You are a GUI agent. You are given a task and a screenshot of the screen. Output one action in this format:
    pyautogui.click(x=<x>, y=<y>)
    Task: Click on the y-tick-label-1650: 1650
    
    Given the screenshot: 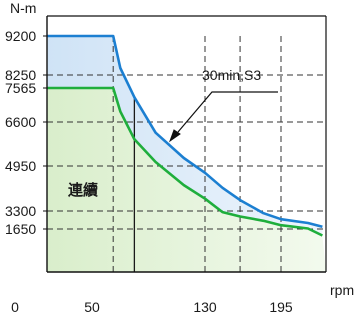 What is the action you would take?
    pyautogui.click(x=20, y=229)
    